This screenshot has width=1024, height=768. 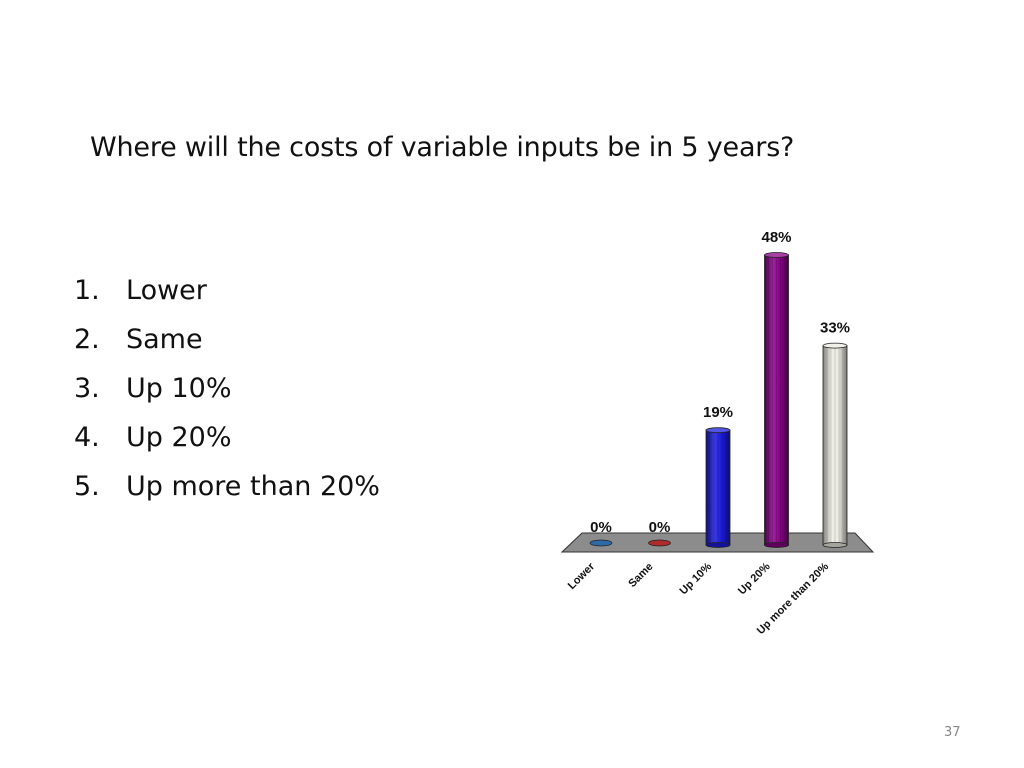 I want to click on option-number: 2., so click(x=87, y=339).